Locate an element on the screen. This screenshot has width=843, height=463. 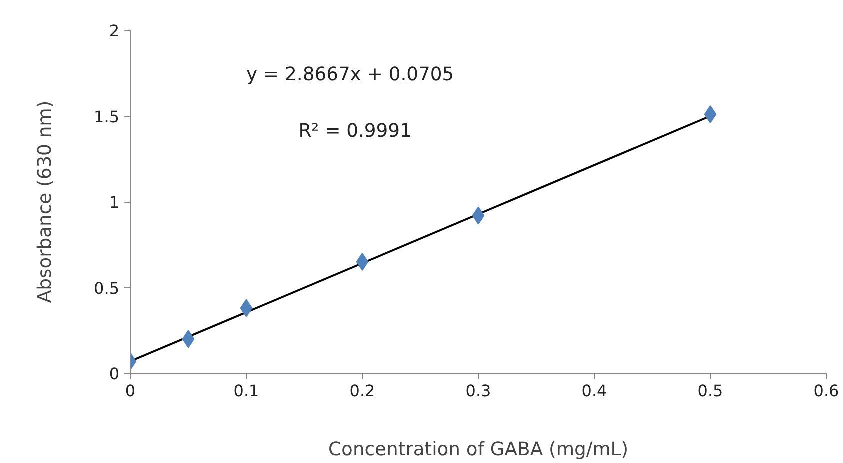
x-tick-label: 0.1 is located at coordinates (247, 391).